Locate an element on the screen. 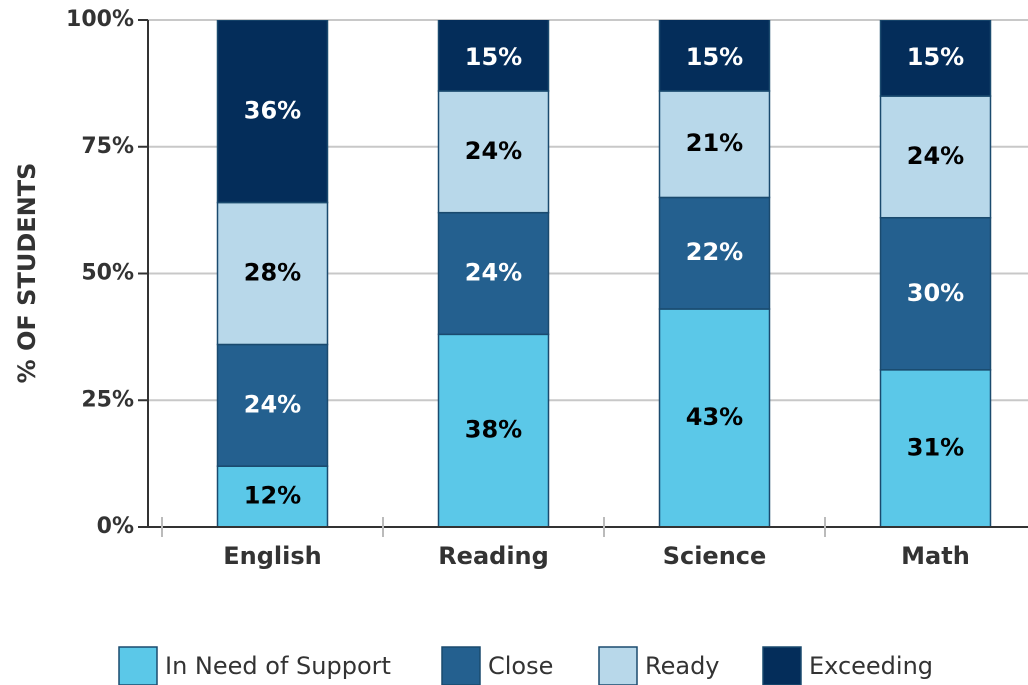  data-label: 43% is located at coordinates (714, 417).